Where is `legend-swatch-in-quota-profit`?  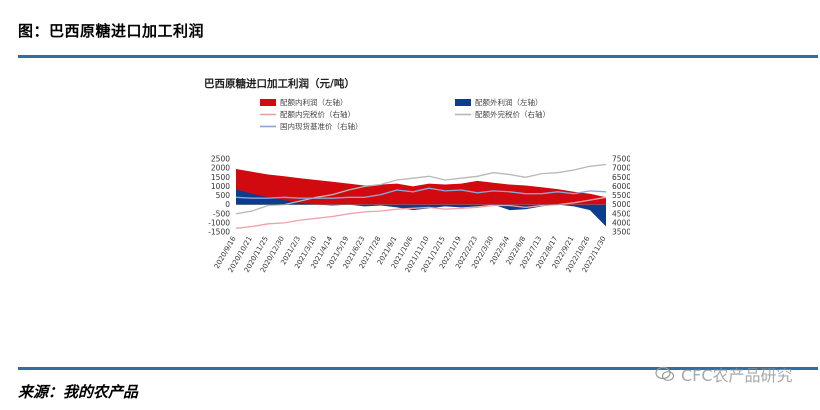
legend-swatch-in-quota-profit is located at coordinates (268, 102).